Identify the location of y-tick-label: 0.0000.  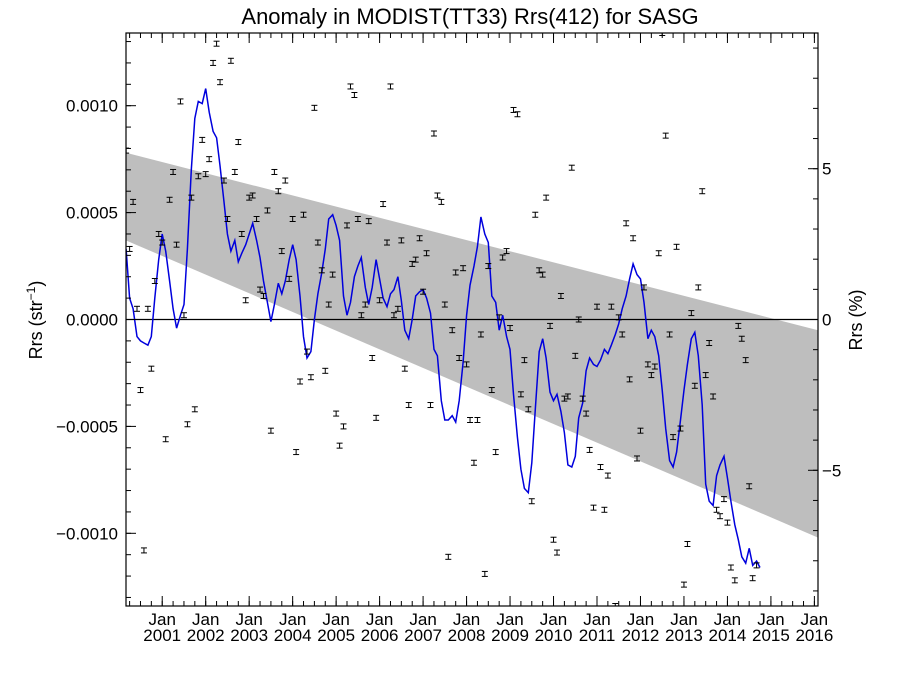
(92, 320).